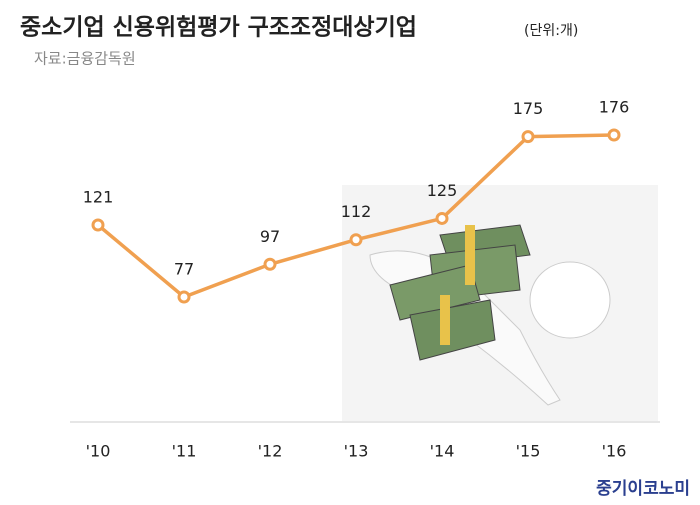 This screenshot has width=700, height=505. I want to click on value-label: 112, so click(356, 211).